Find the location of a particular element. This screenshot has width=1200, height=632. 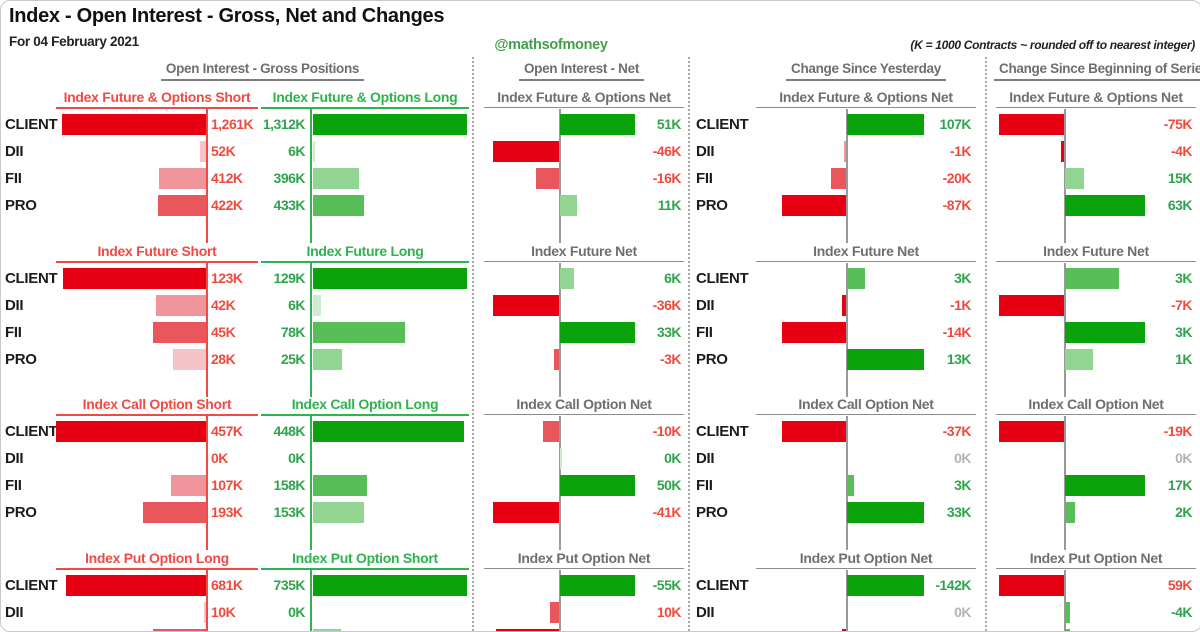

gross-short-value: 1,261K is located at coordinates (232, 124).